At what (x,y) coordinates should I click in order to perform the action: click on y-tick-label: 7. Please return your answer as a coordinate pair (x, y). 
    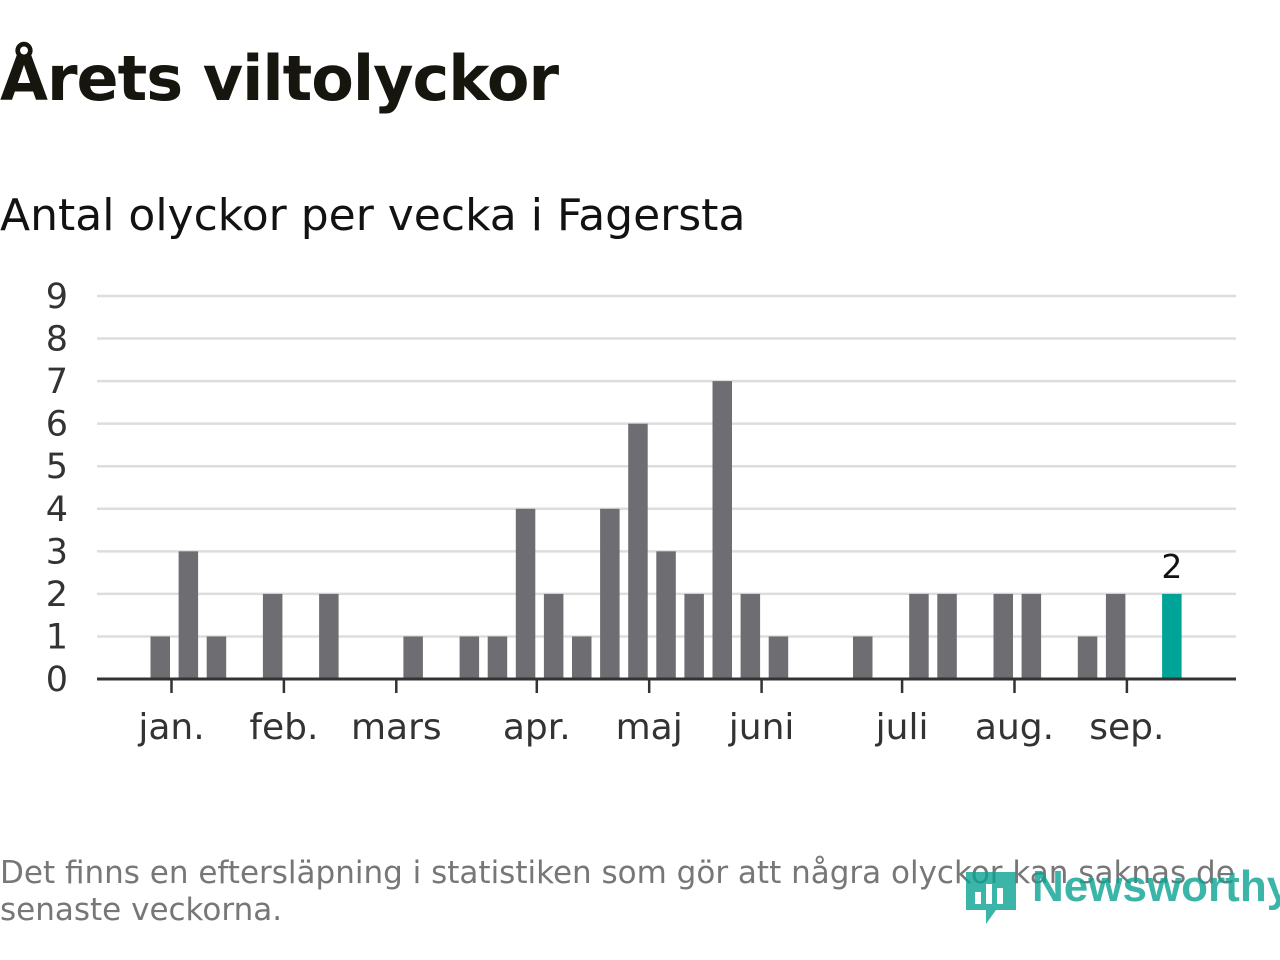
    Looking at the image, I should click on (57, 382).